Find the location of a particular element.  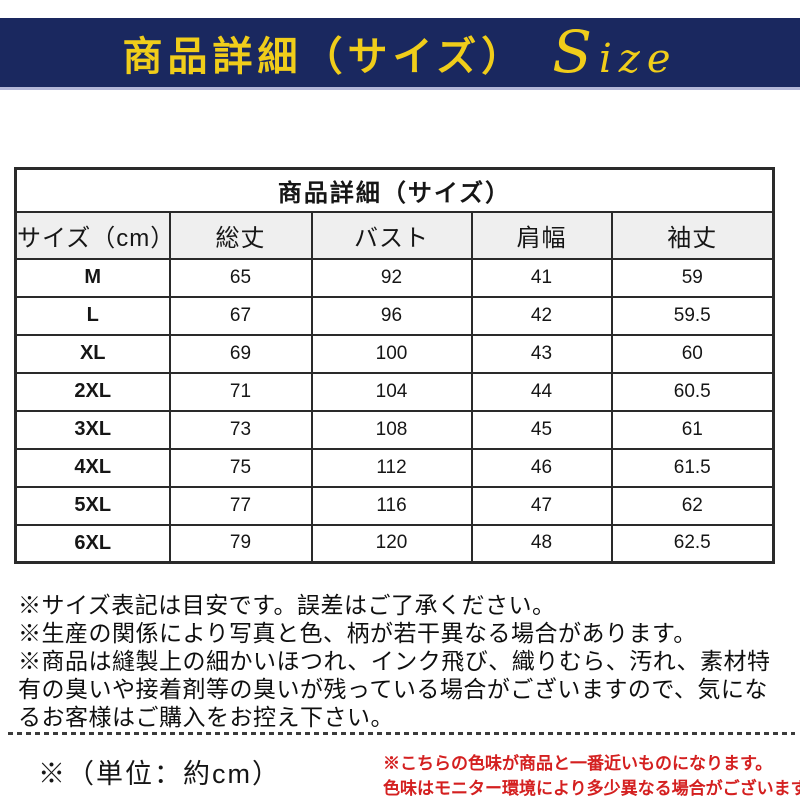

banner-title-jp: 商品詳細（サイズ） is located at coordinates (324, 56).